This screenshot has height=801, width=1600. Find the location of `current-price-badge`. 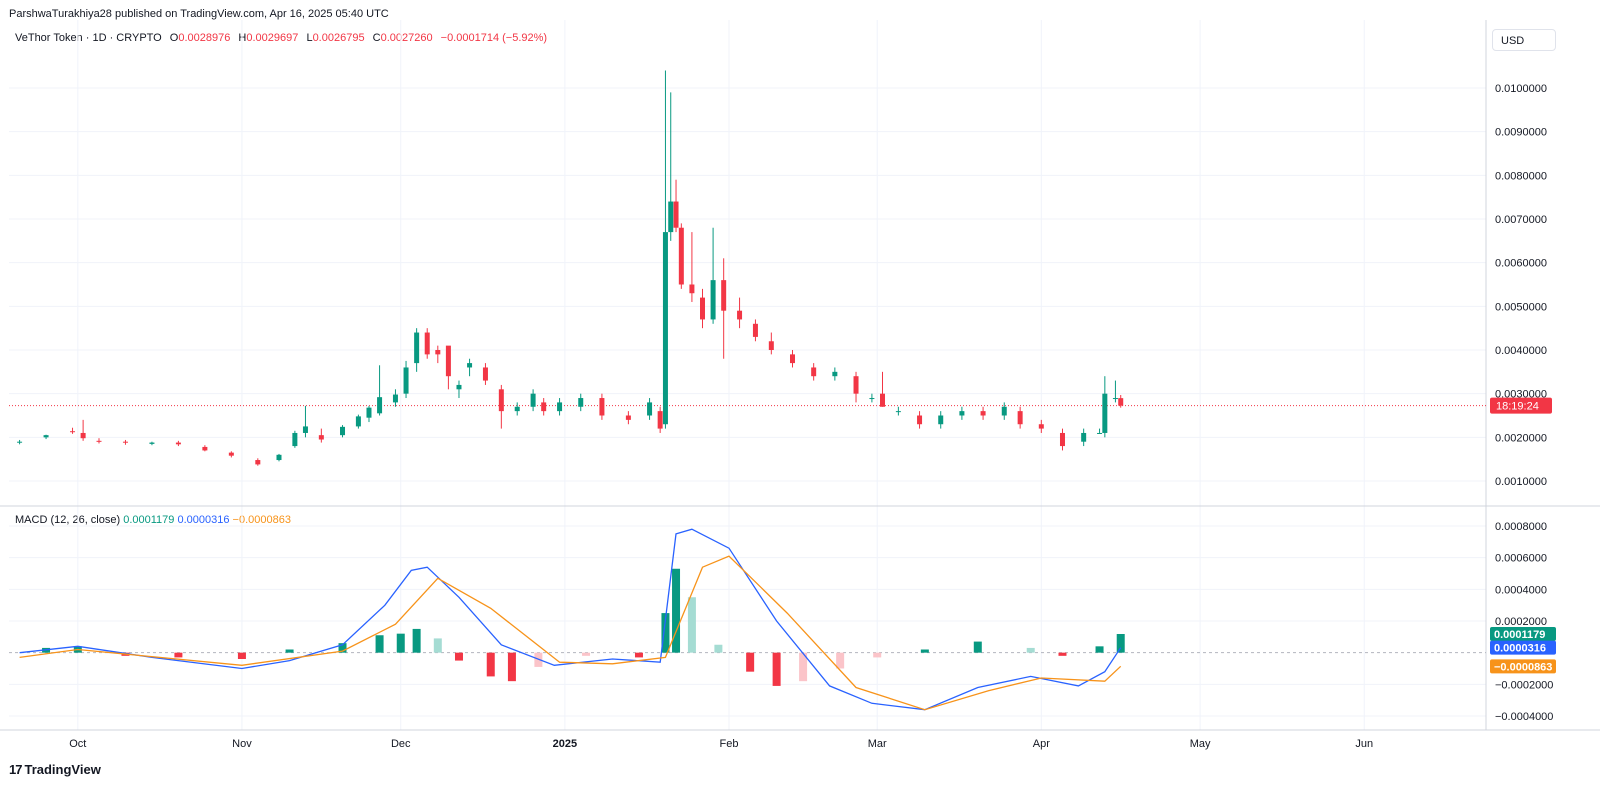

current-price-badge is located at coordinates (1521, 405).